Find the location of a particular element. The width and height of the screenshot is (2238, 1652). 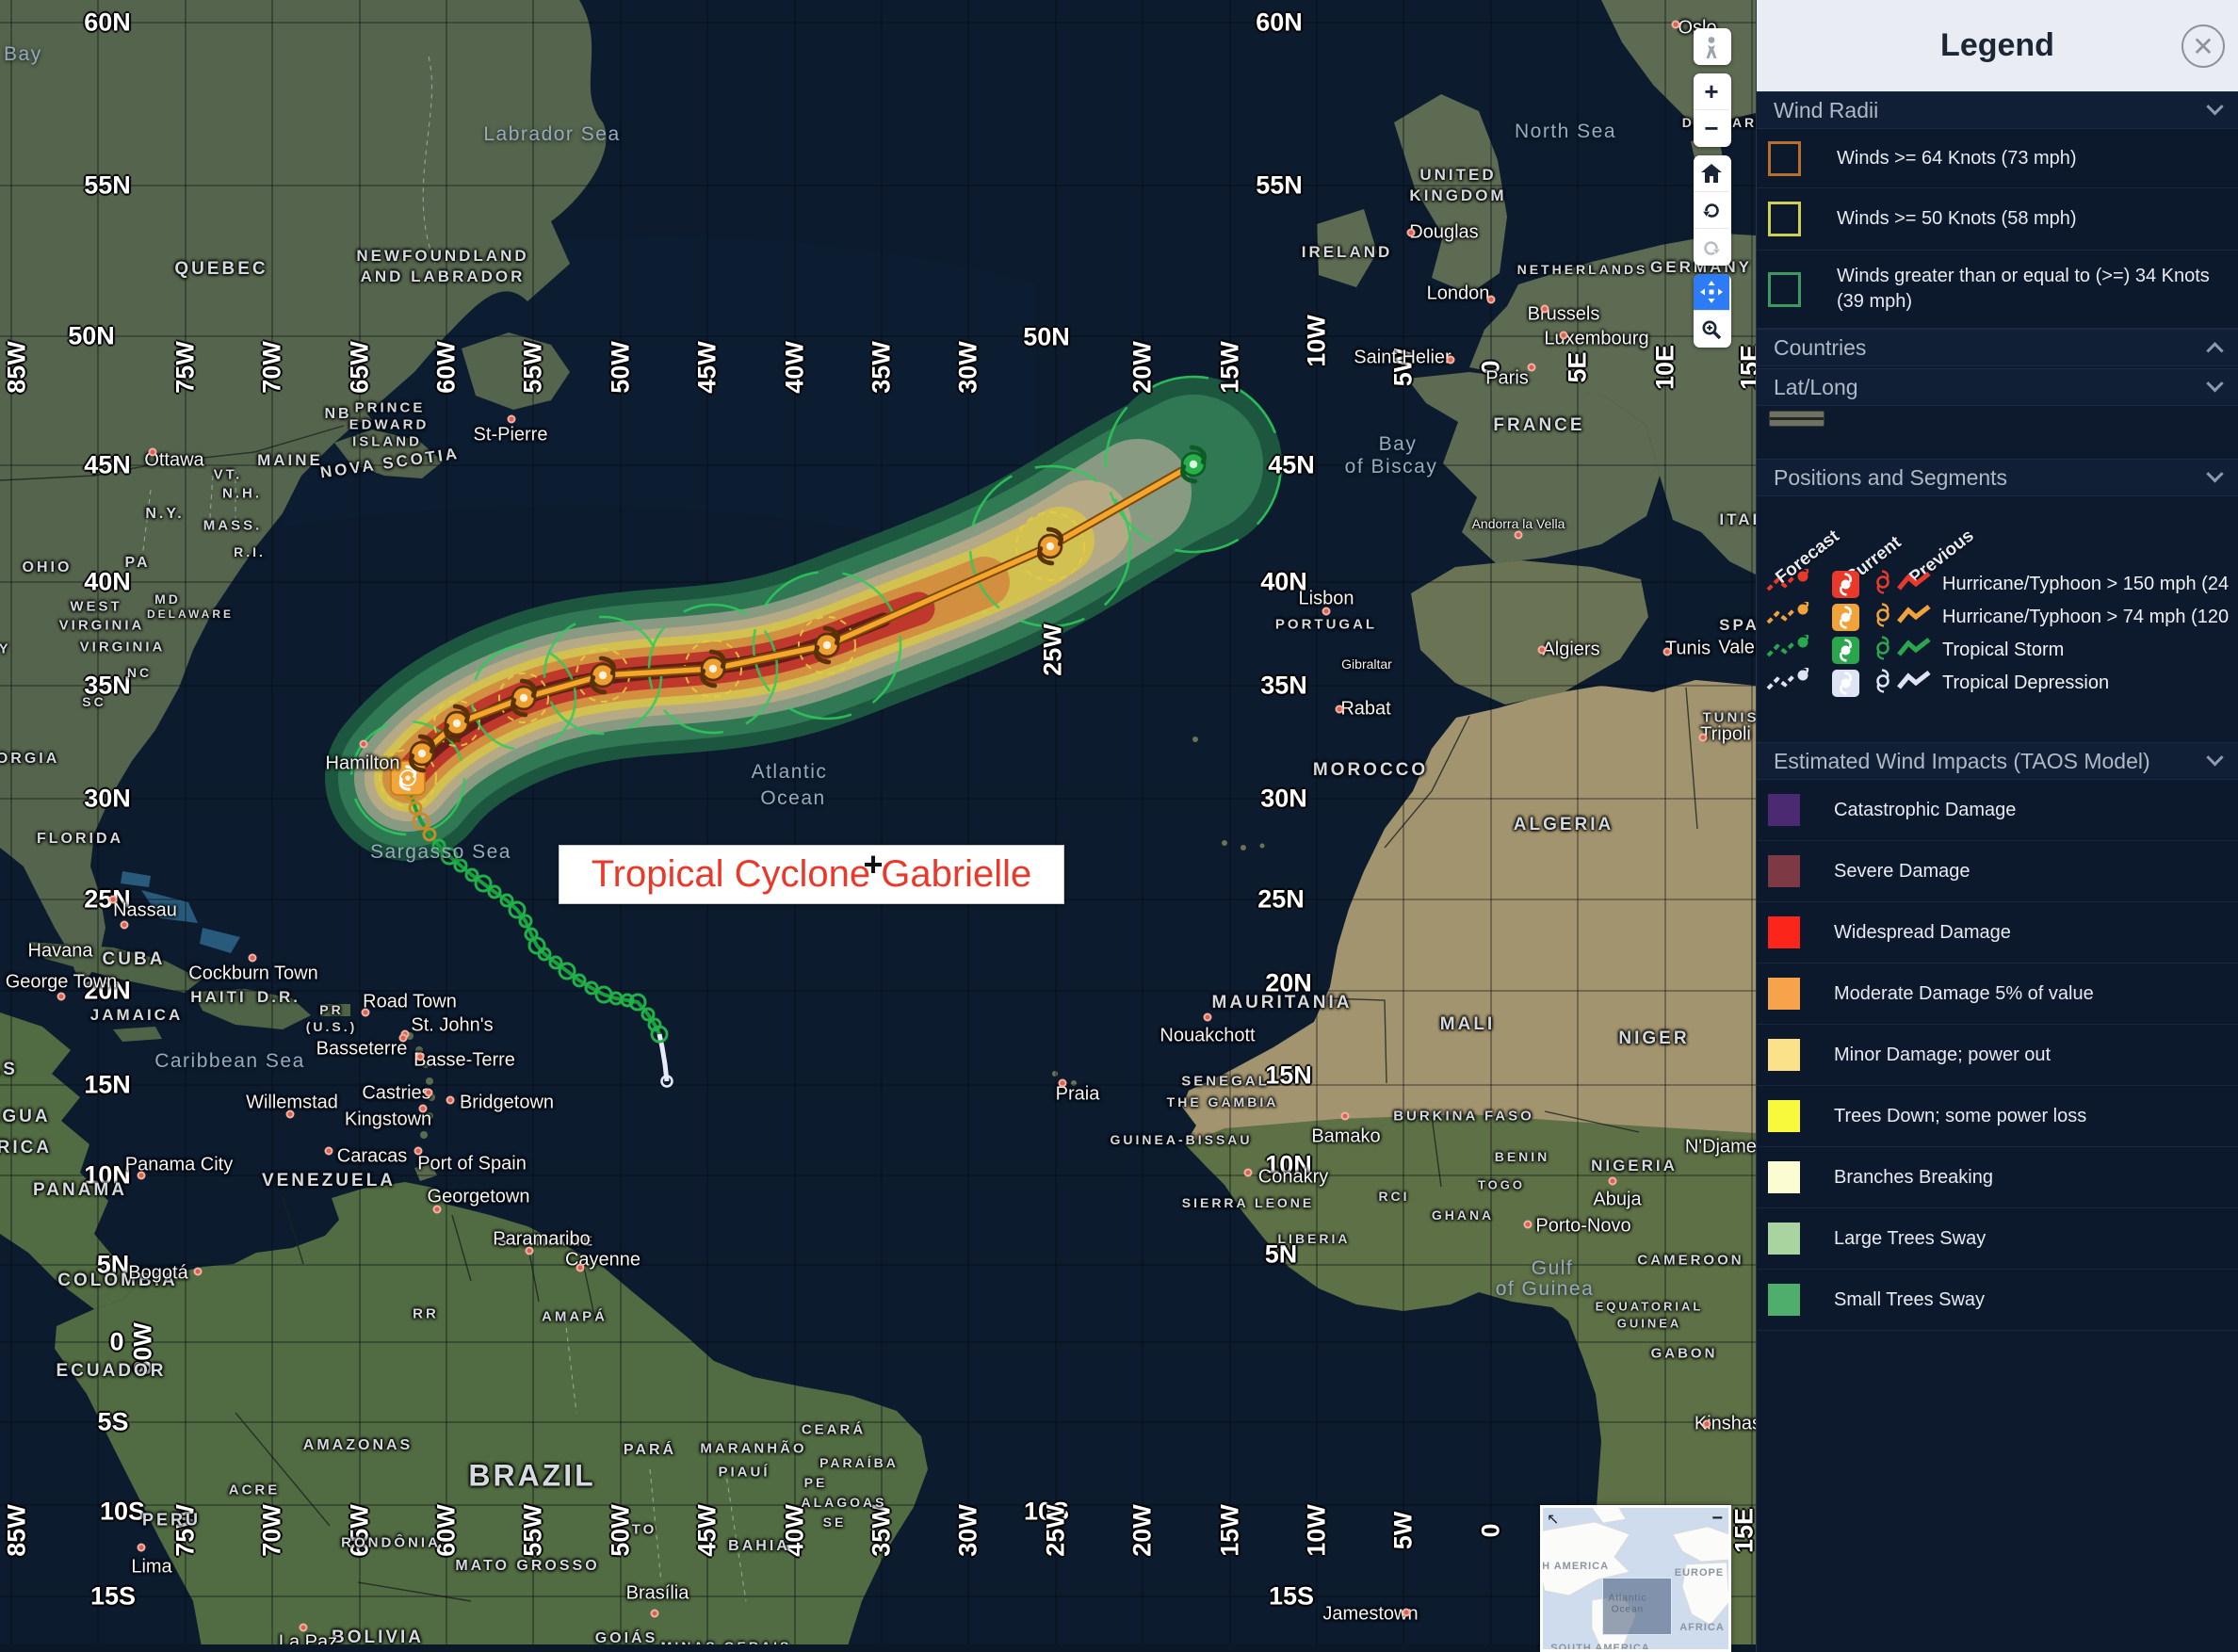

position-segment-row: Tropical Storm is located at coordinates (1998, 649).